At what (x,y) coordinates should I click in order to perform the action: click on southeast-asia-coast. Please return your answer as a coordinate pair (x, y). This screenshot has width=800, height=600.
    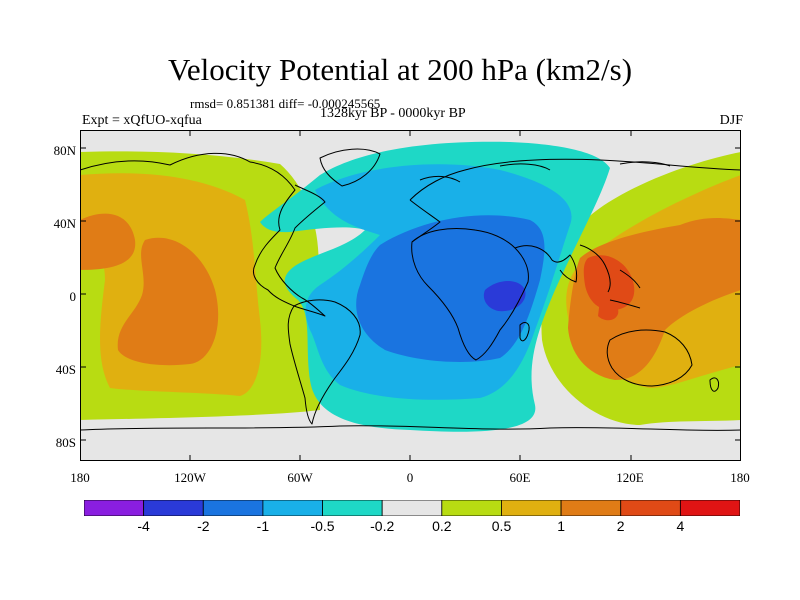
    Looking at the image, I should click on (610, 276).